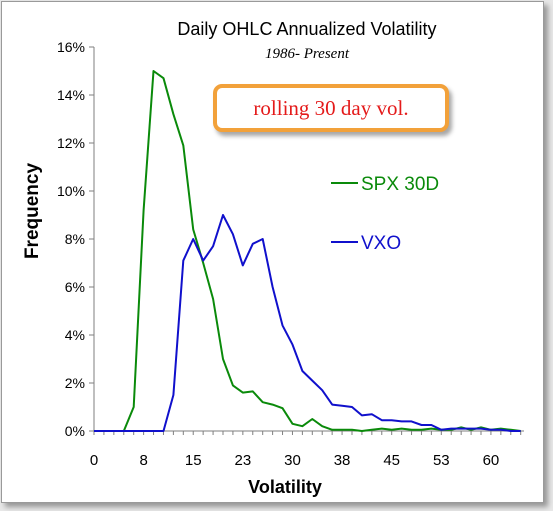  Describe the element at coordinates (381, 243) in the screenshot. I see `legend-label: VXO` at that location.